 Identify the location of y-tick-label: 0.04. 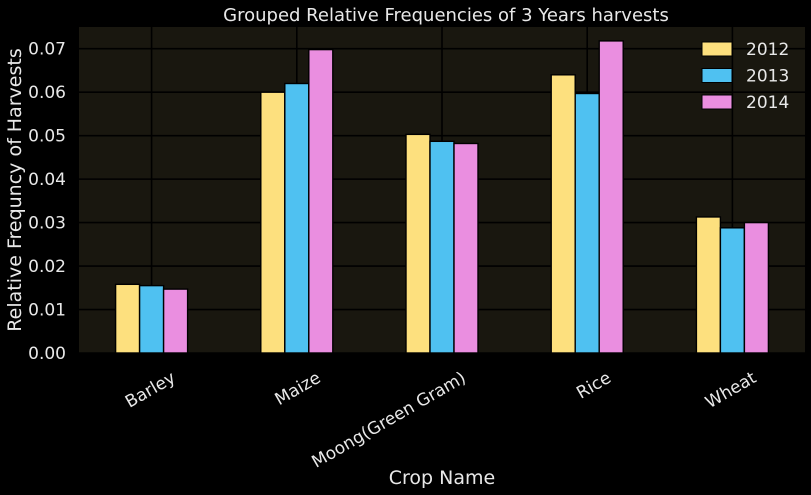
(47, 180).